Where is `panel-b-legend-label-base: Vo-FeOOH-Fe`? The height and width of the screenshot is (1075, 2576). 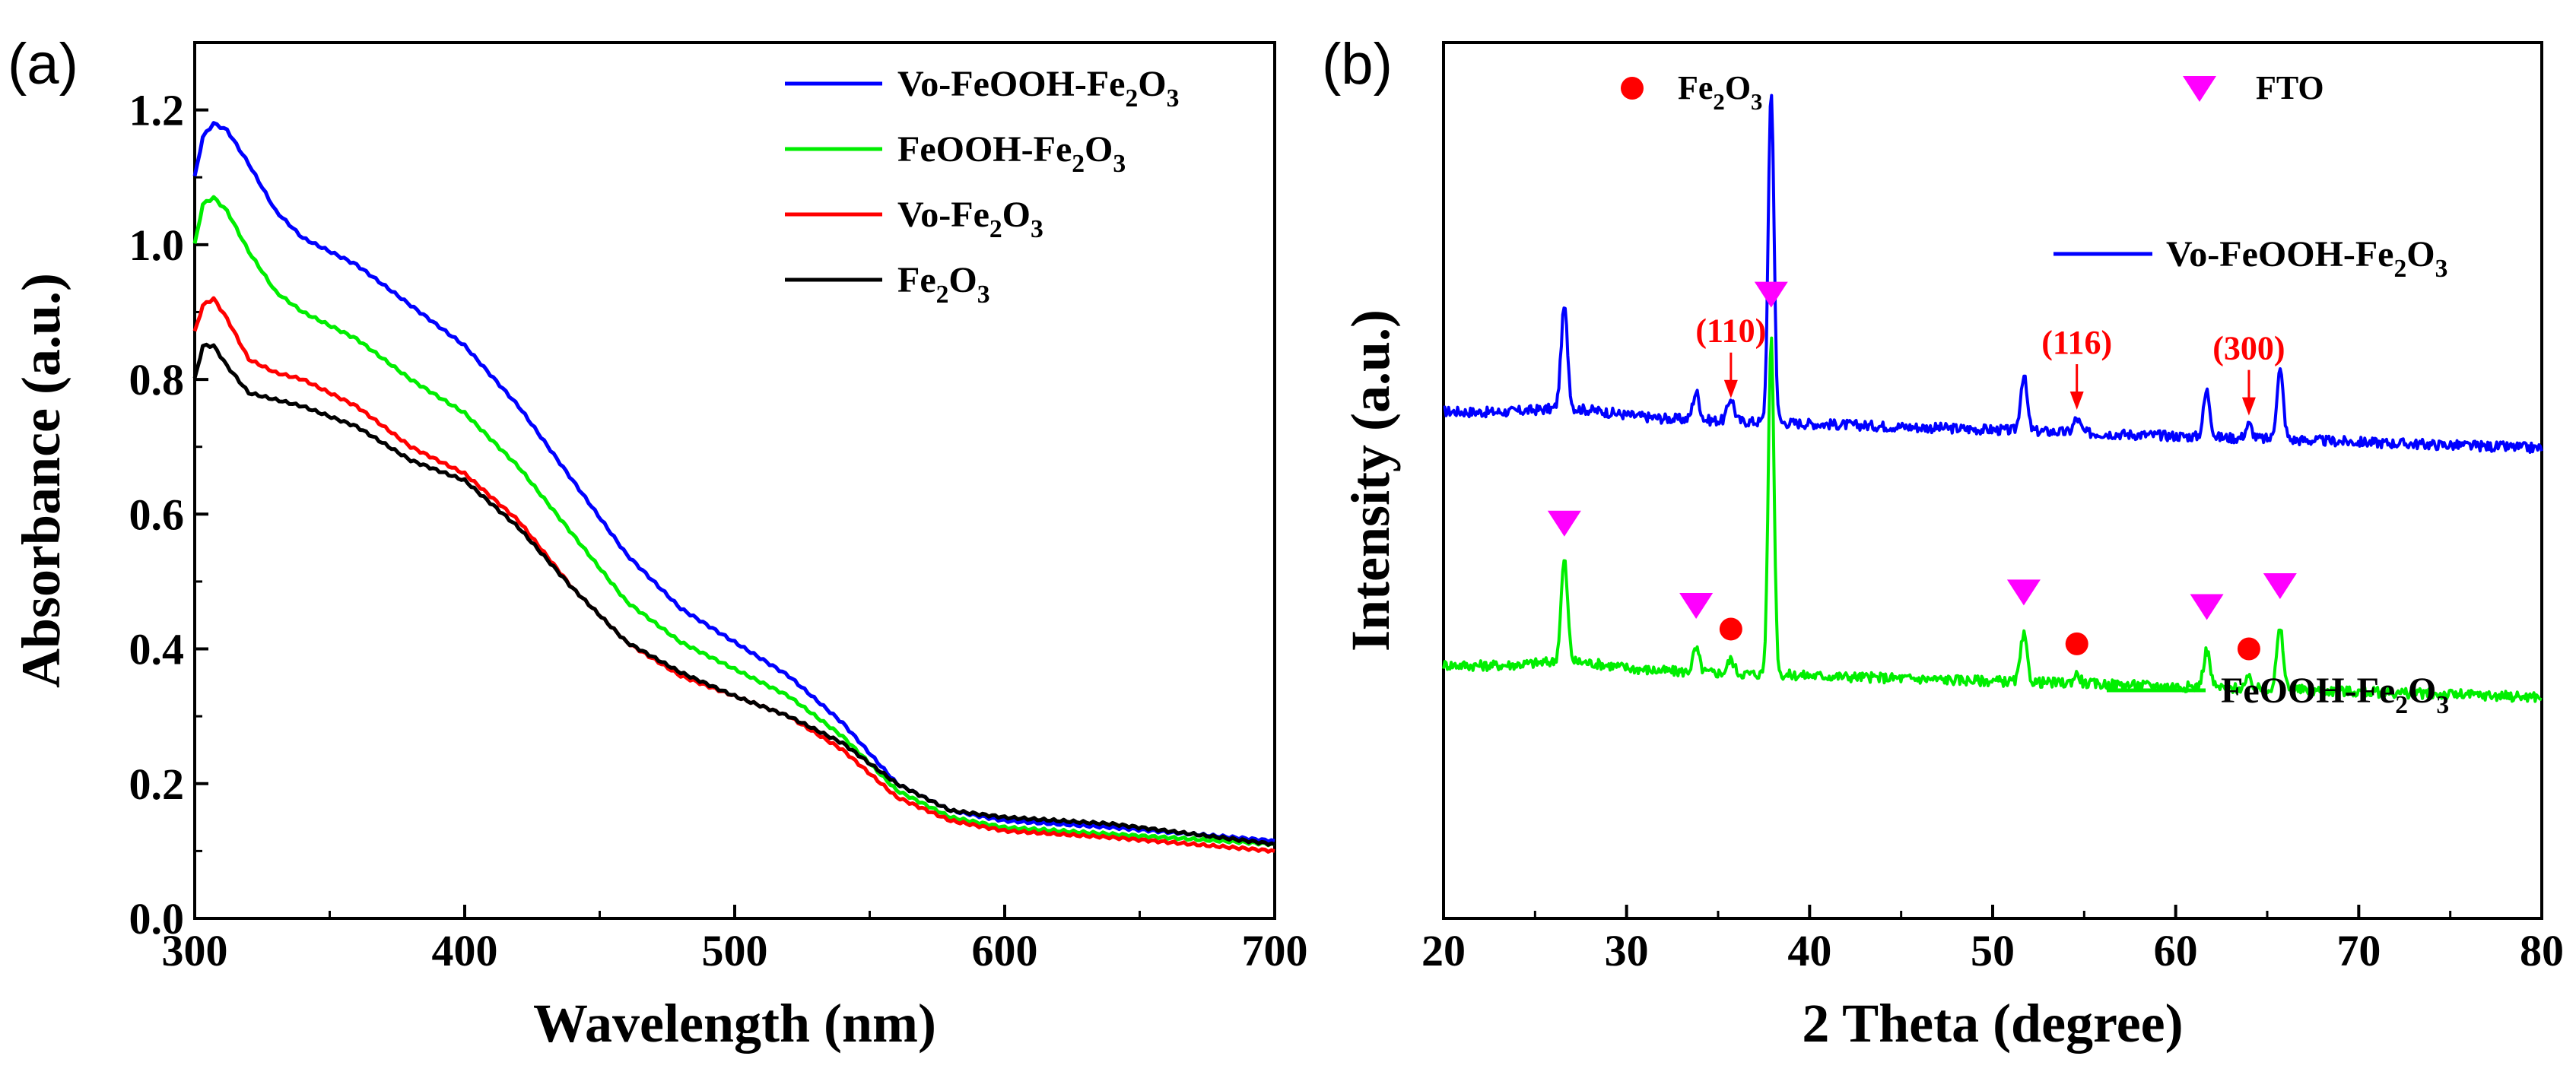
panel-b-legend-label-base: Vo-FeOOH-Fe is located at coordinates (2279, 254).